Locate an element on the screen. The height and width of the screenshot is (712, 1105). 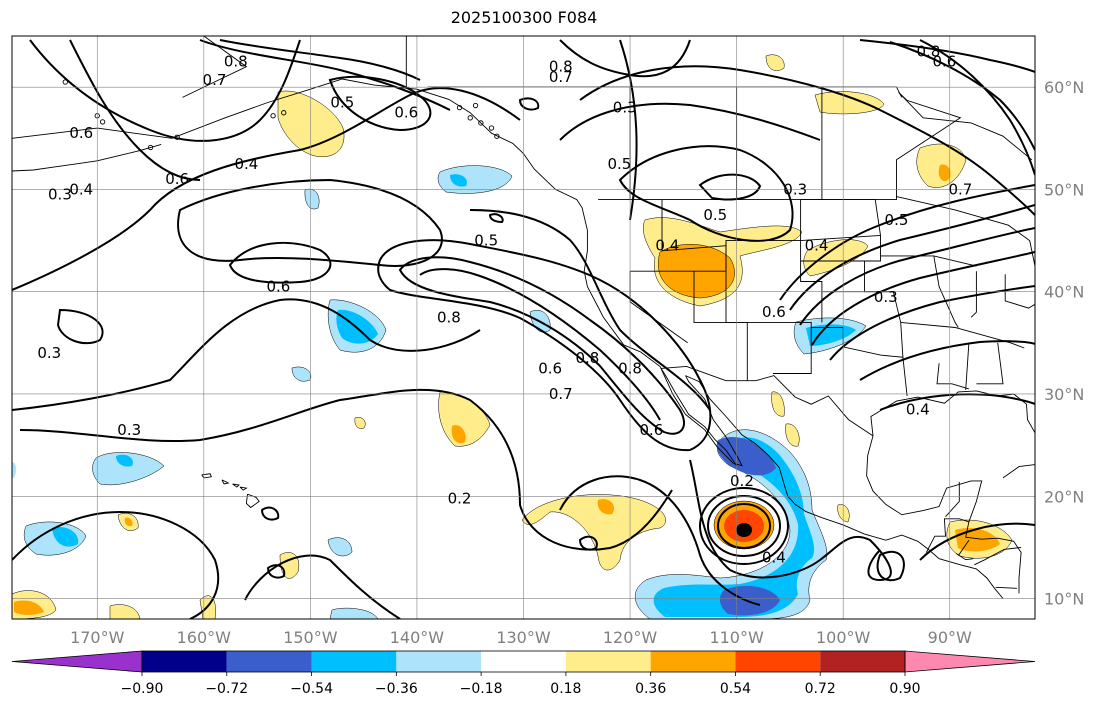
lat-tick-label: 10°N is located at coordinates (1064, 599).